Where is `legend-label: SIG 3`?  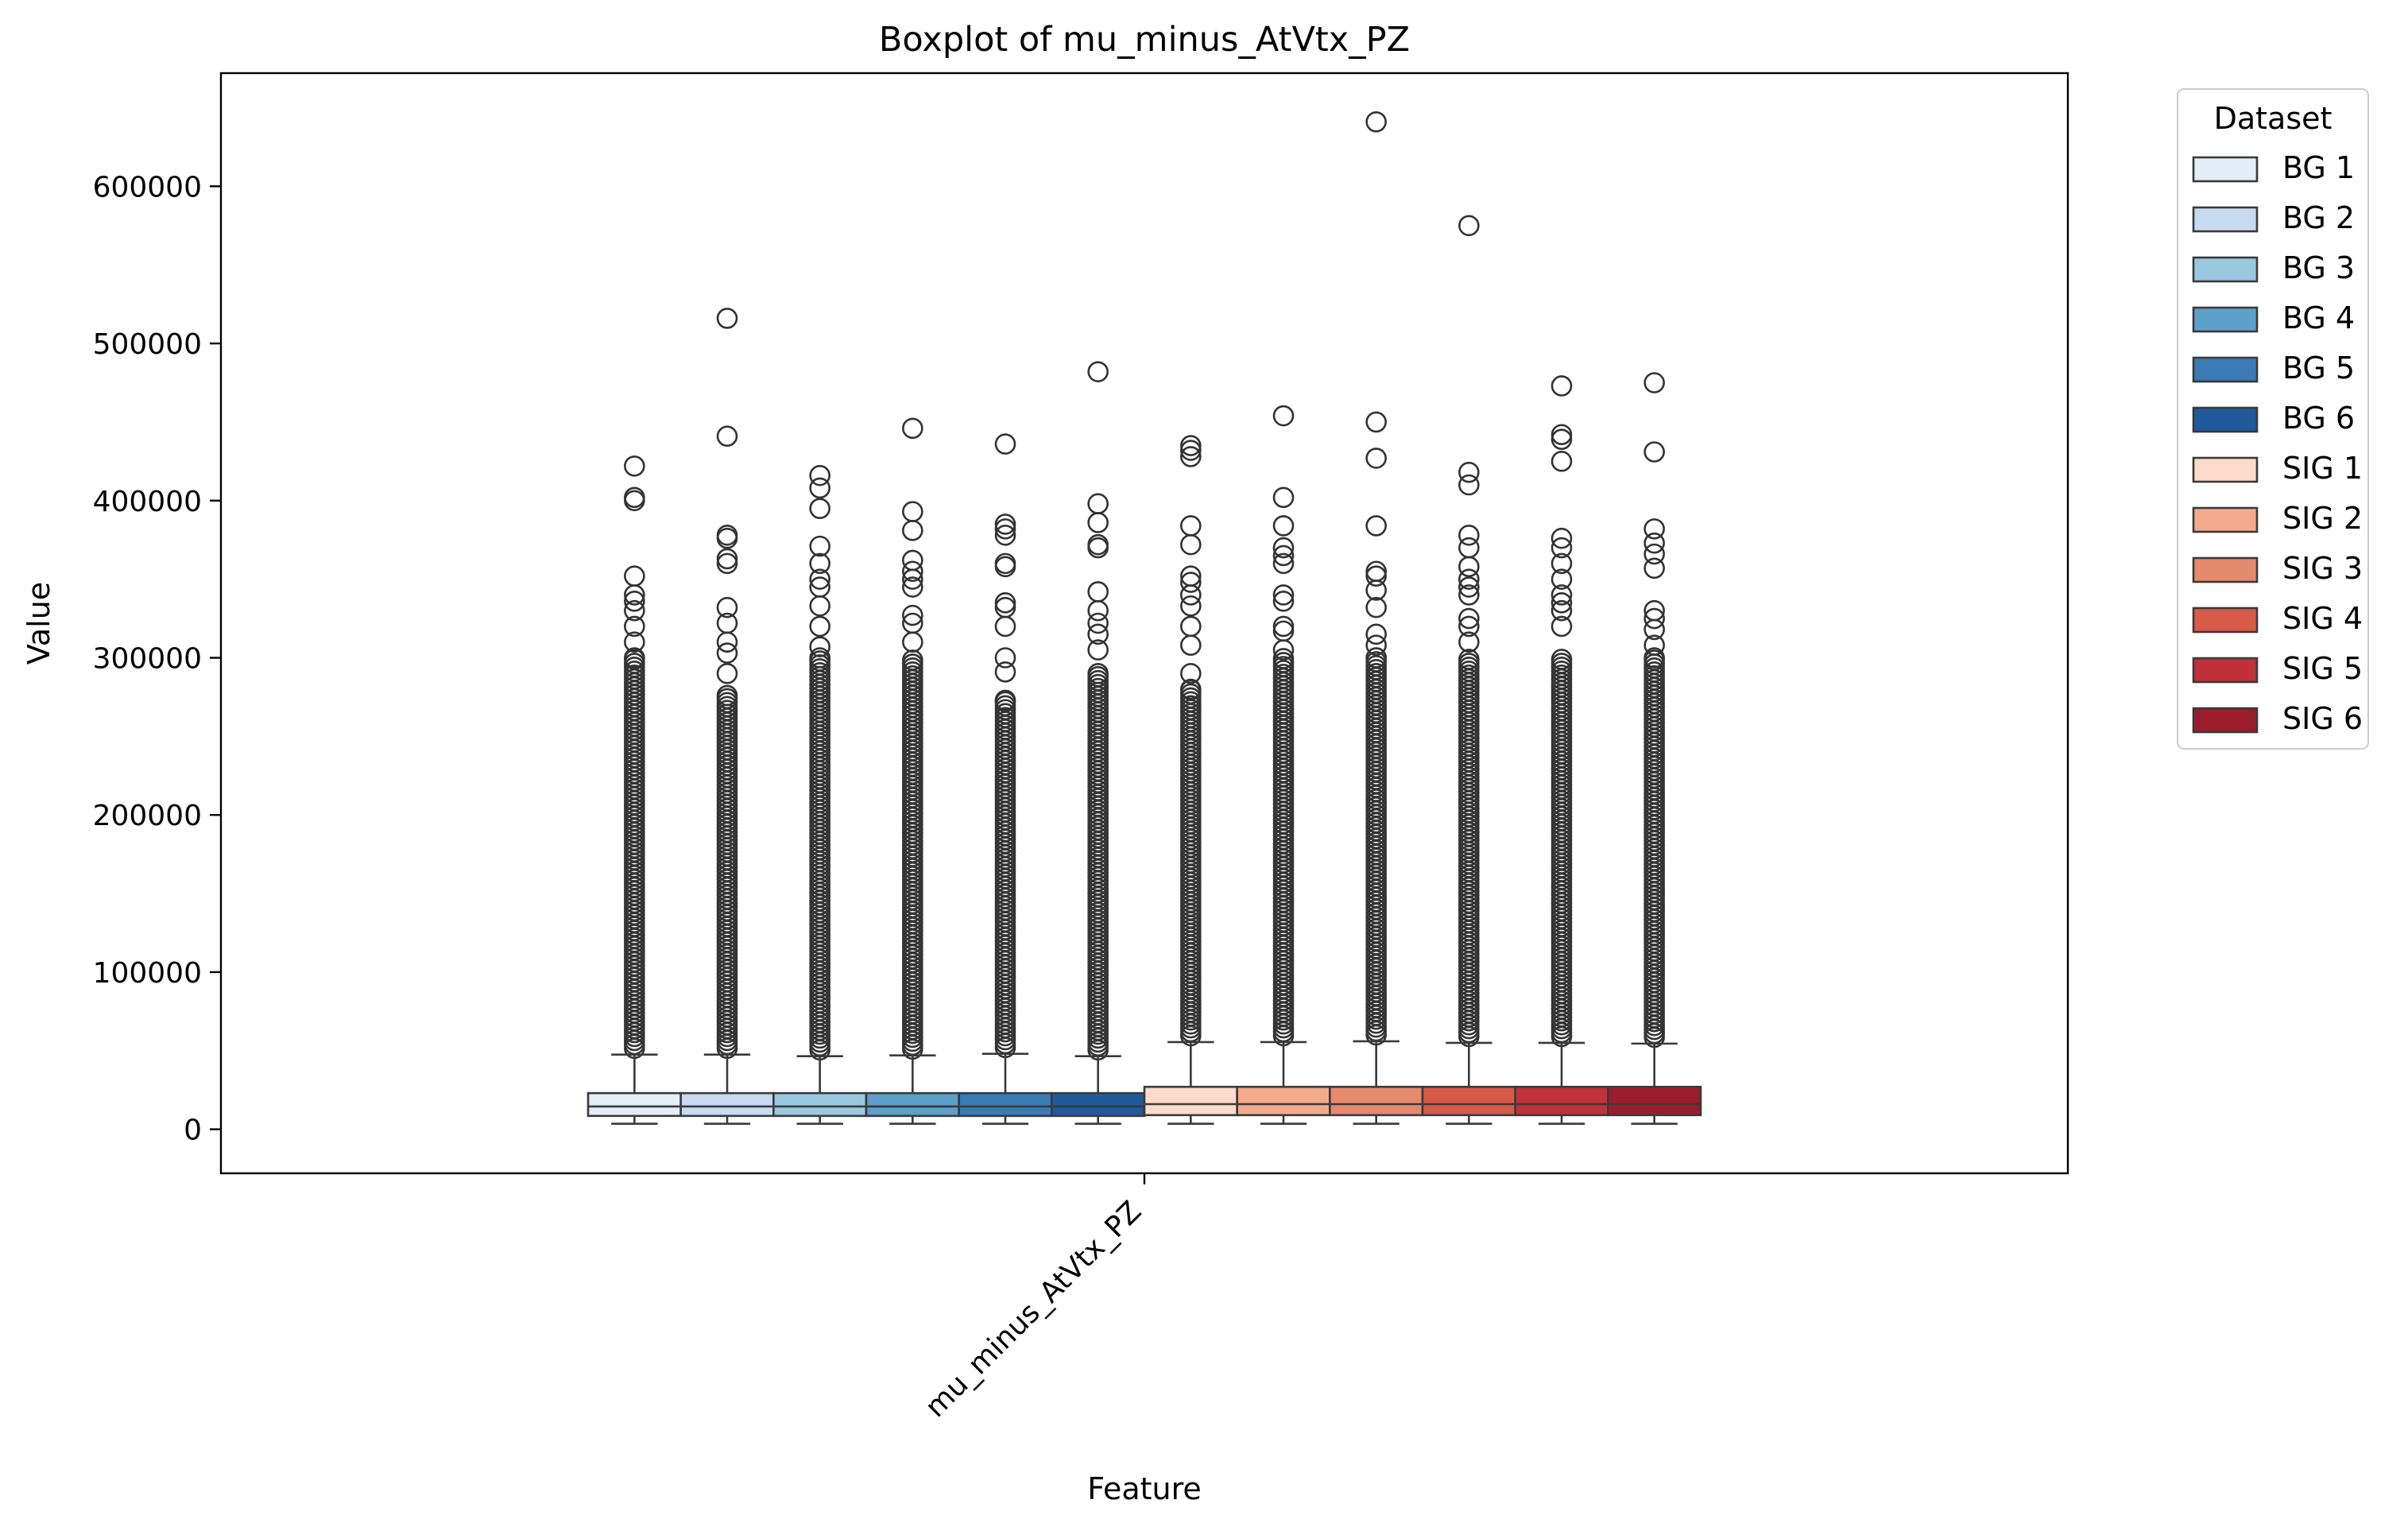 legend-label: SIG 3 is located at coordinates (2323, 568).